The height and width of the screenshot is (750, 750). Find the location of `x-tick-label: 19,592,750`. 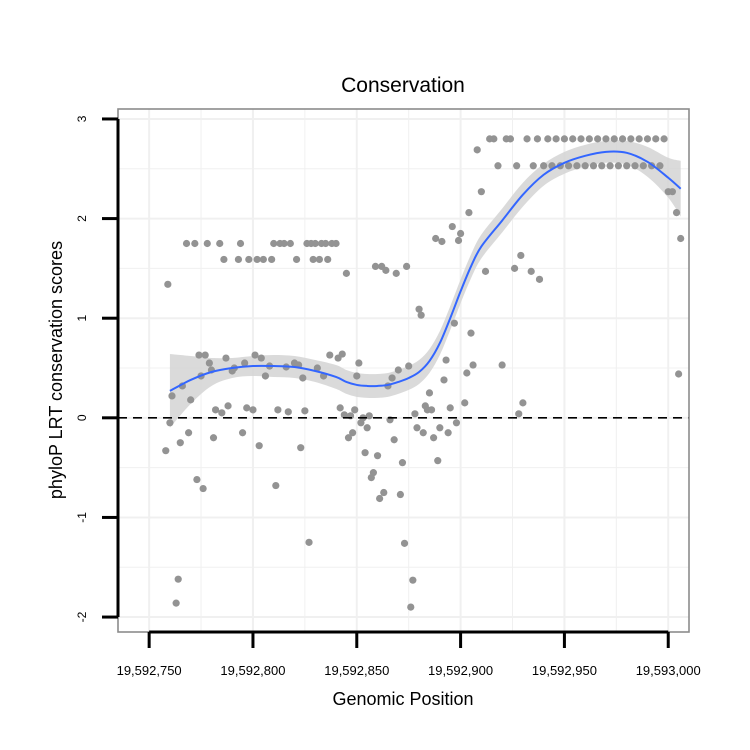

x-tick-label: 19,592,750 is located at coordinates (149, 670).